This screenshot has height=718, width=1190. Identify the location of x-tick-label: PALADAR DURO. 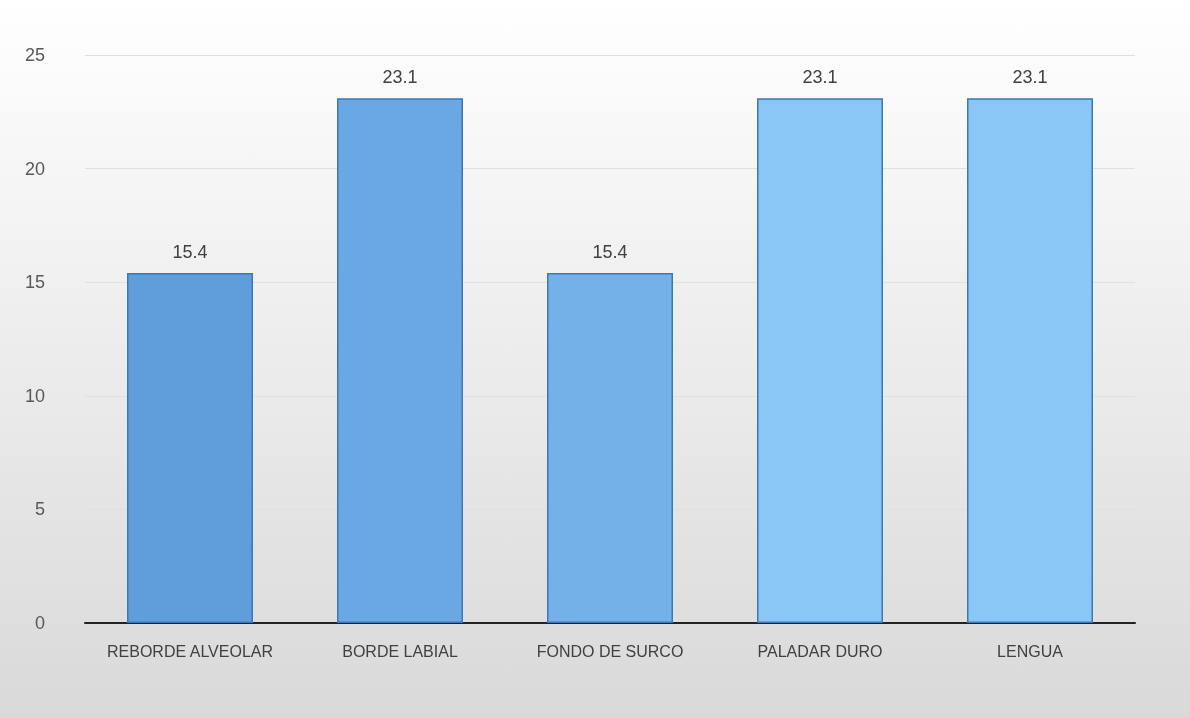
(820, 651).